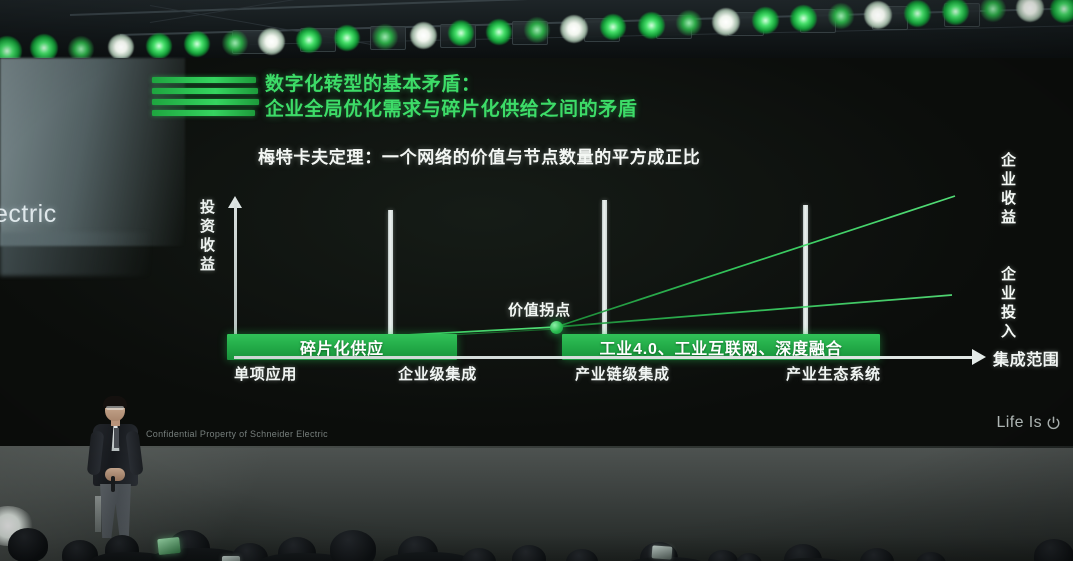  I want to click on x-tick-value-chain-integration: 产业链级集成, so click(622, 374).